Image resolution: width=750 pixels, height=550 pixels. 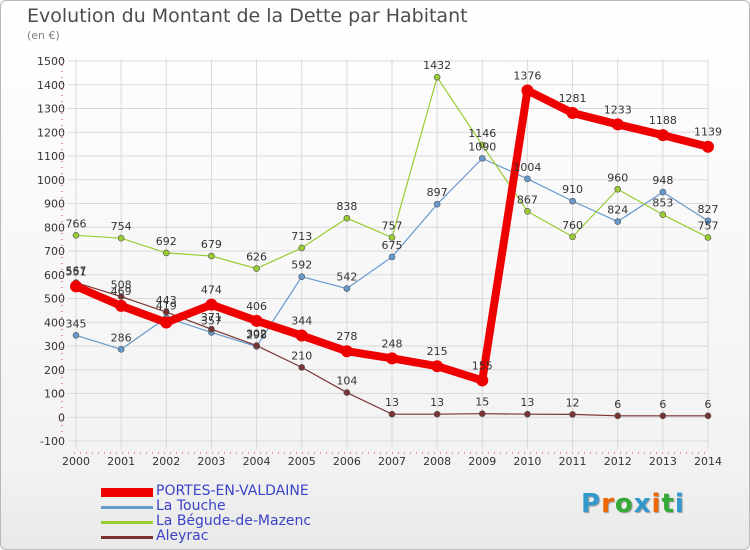 I want to click on data-label: 1233, so click(x=618, y=109).